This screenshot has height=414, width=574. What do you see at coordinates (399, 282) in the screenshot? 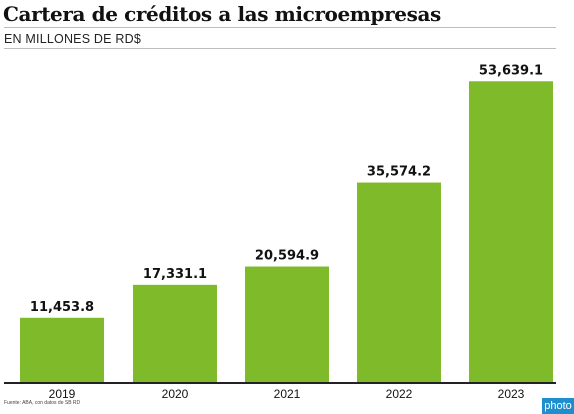
I see `bar-2022` at bounding box center [399, 282].